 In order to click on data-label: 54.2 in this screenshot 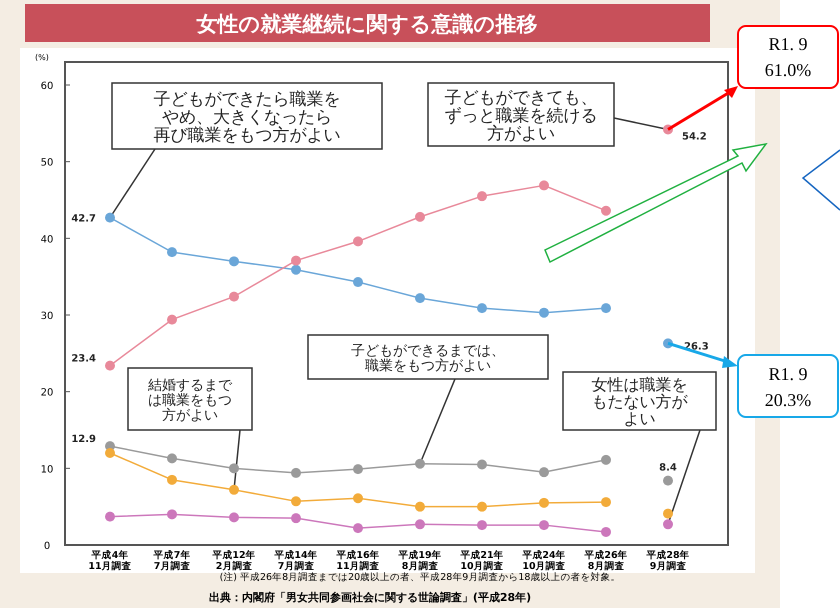, I will do `click(694, 136)`.